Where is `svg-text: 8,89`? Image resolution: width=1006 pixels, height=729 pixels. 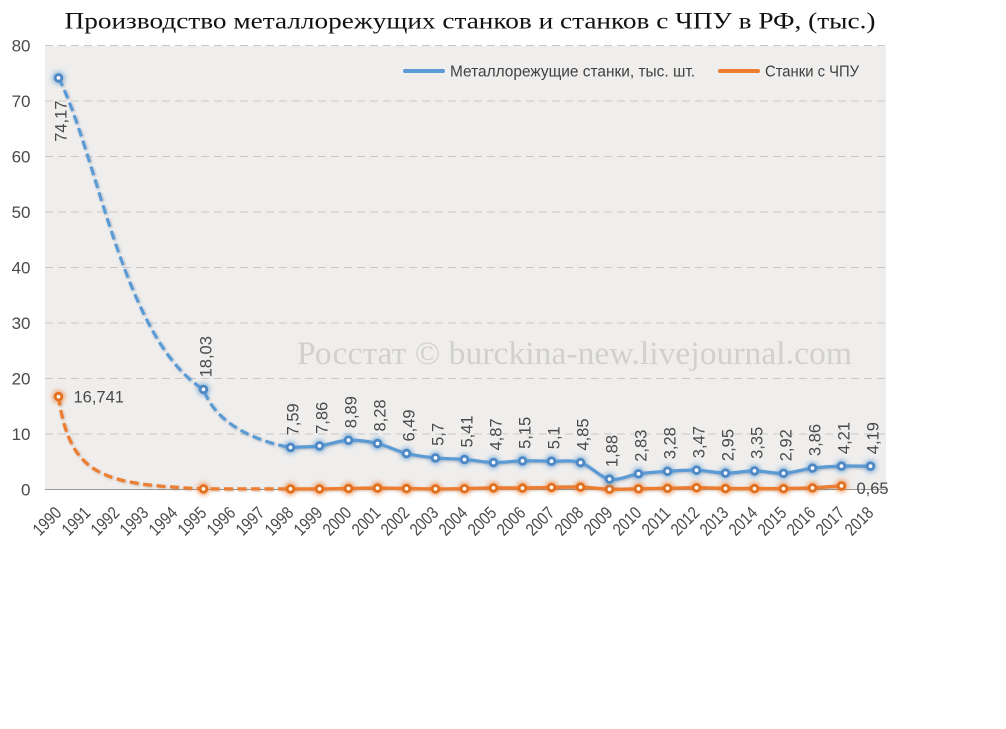 svg-text: 8,89 is located at coordinates (352, 412).